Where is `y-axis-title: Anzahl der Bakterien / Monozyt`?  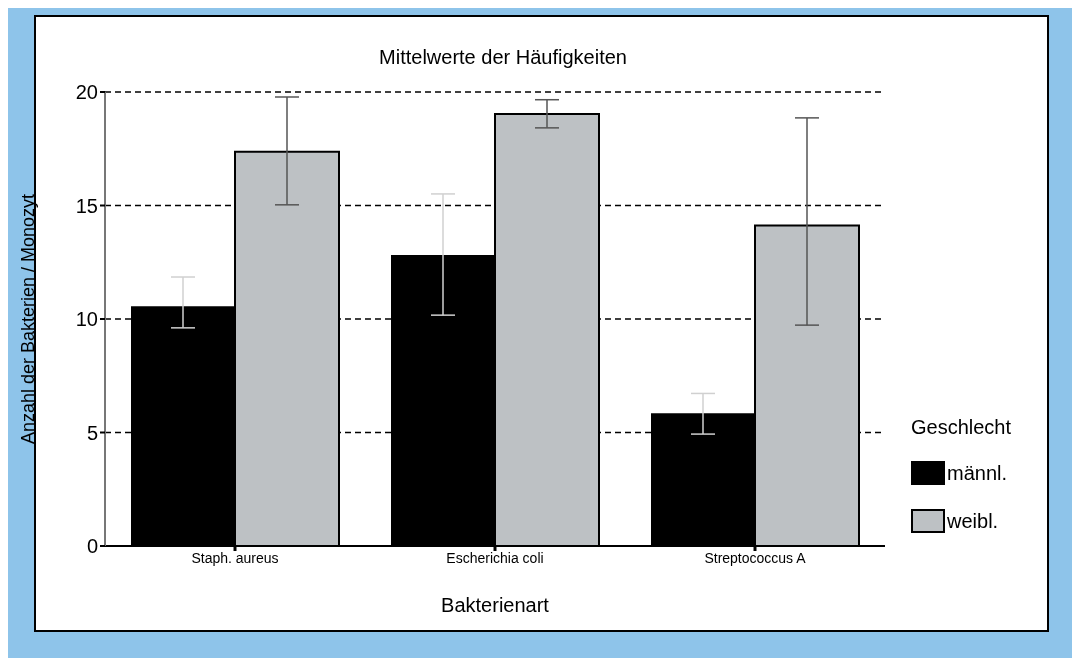
y-axis-title: Anzahl der Bakterien / Monozyt is located at coordinates (28, 319).